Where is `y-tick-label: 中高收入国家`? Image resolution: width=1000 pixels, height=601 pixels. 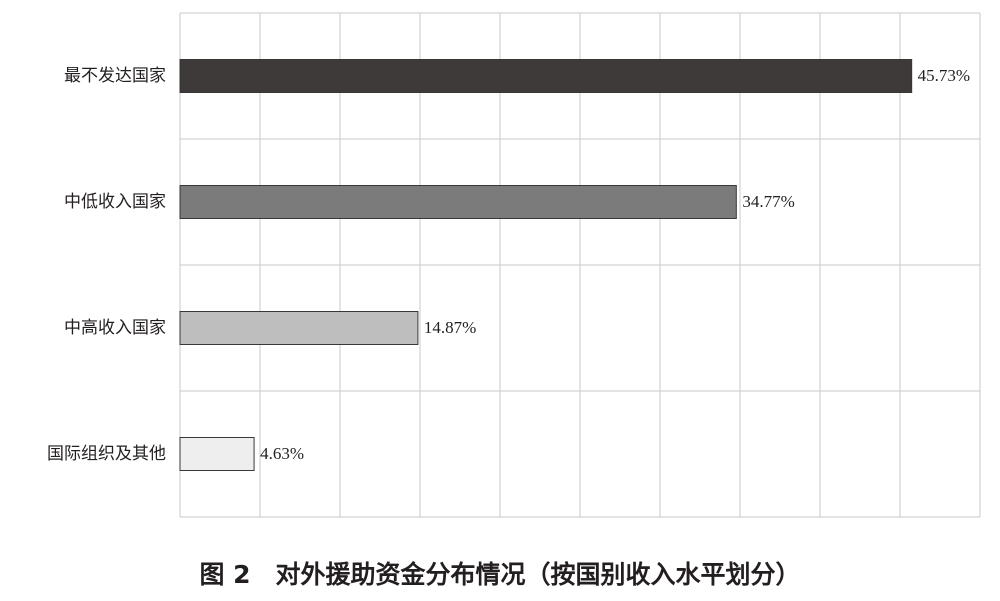
y-tick-label: 中高收入国家 is located at coordinates (115, 327).